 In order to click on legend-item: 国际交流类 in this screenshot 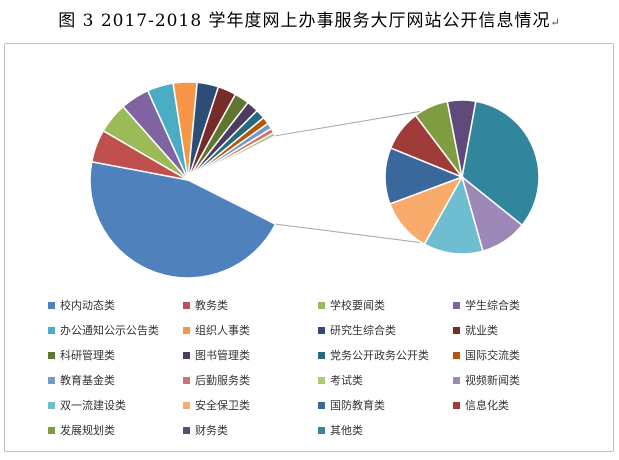, I will do `click(486, 355)`.